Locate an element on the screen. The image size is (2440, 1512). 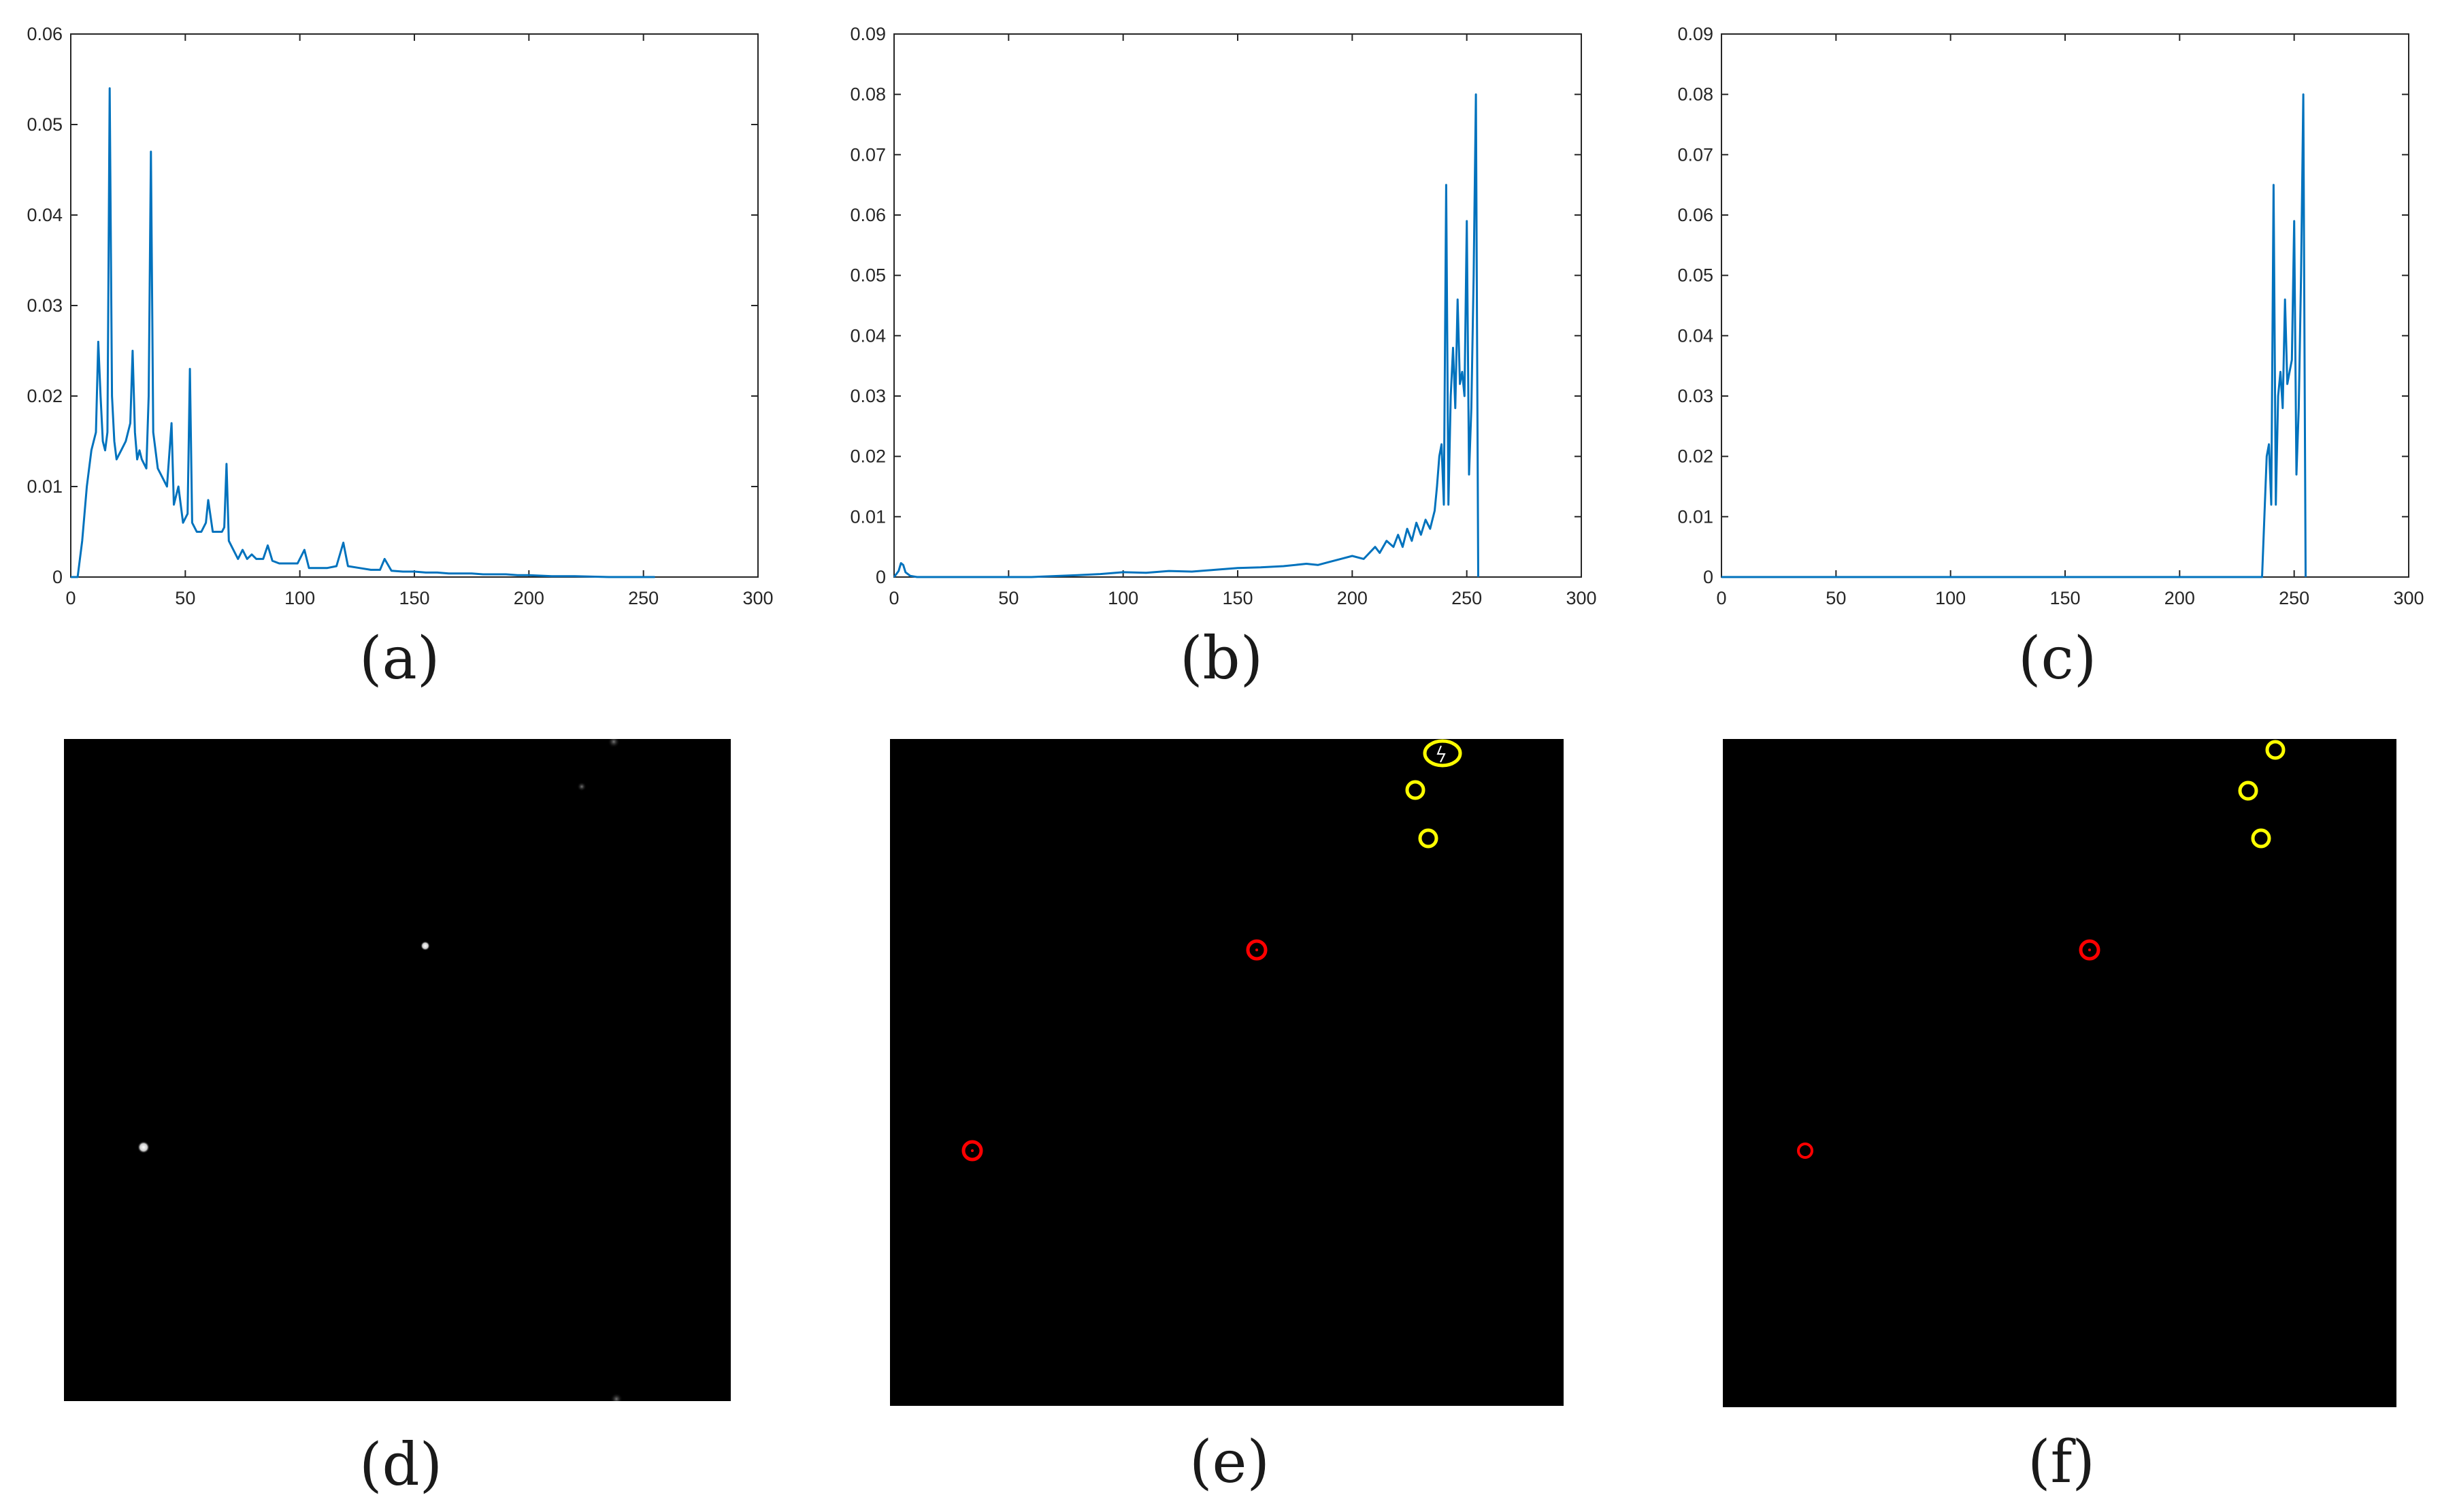
spots-overlay-d is located at coordinates (380, 1070).